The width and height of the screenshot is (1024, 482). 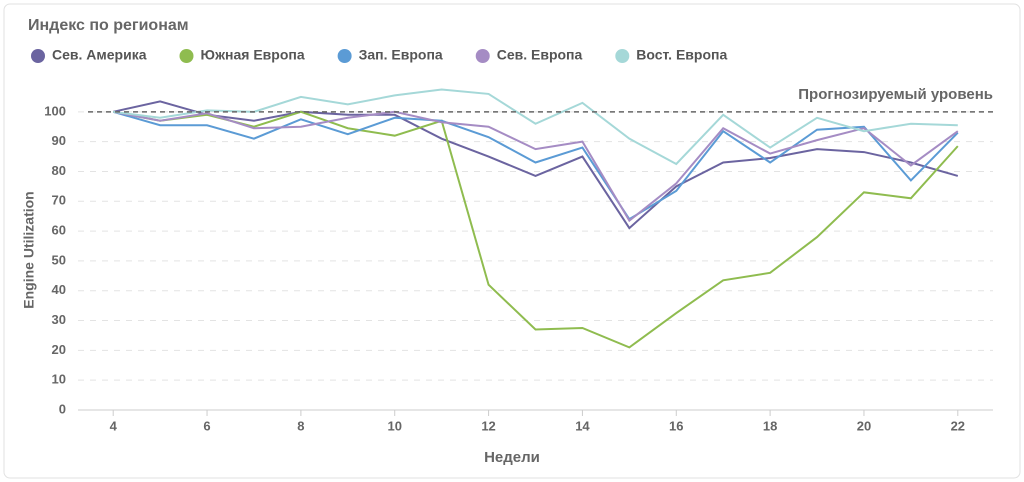 What do you see at coordinates (59, 259) in the screenshot?
I see `y-tick-label: 50` at bounding box center [59, 259].